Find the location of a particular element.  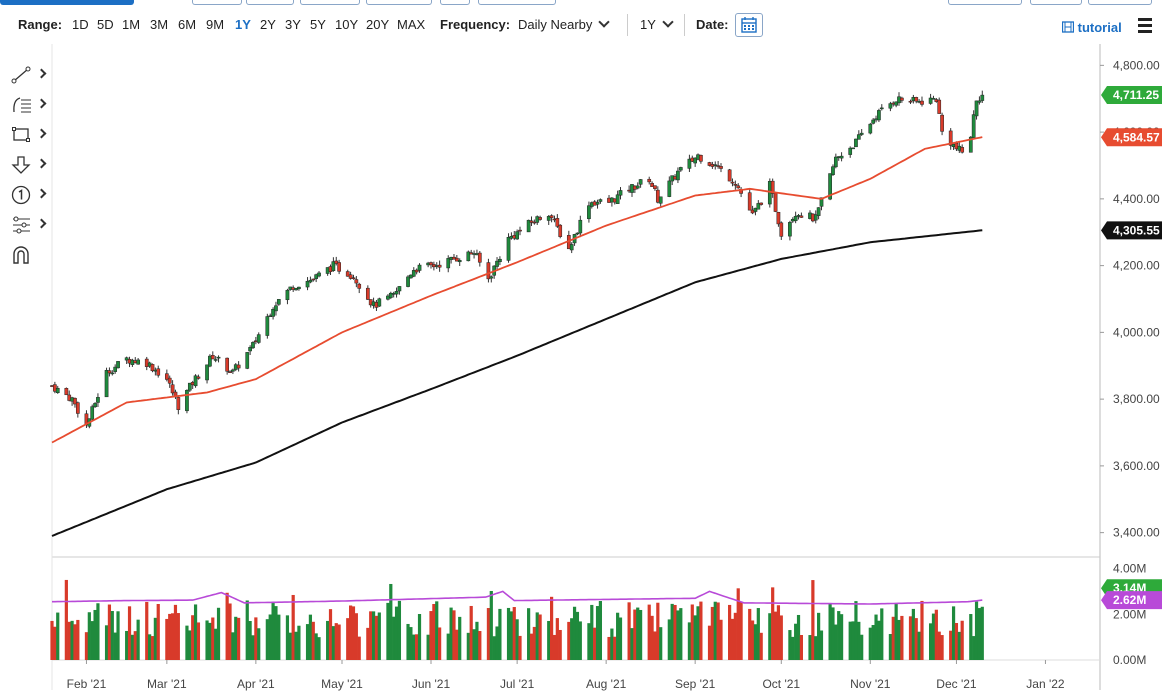

top-tab-active is located at coordinates (67, 2).